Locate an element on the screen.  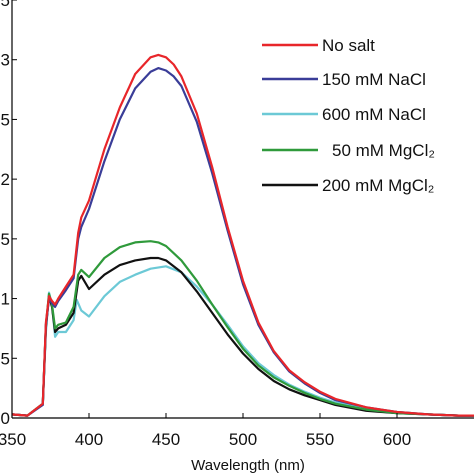
legend-label: No salt is located at coordinates (348, 45).